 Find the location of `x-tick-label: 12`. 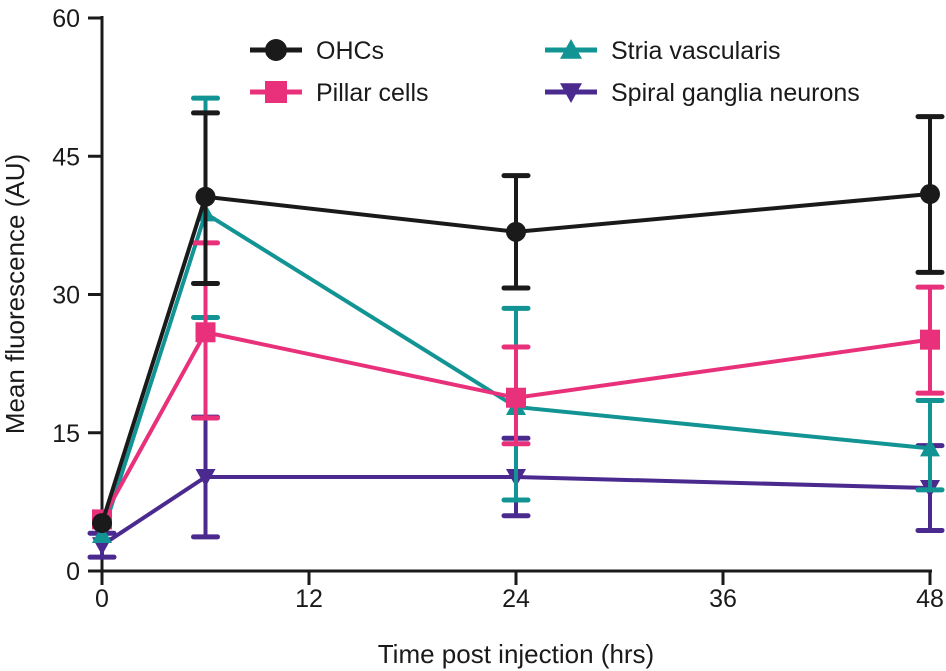

x-tick-label: 12 is located at coordinates (309, 599).